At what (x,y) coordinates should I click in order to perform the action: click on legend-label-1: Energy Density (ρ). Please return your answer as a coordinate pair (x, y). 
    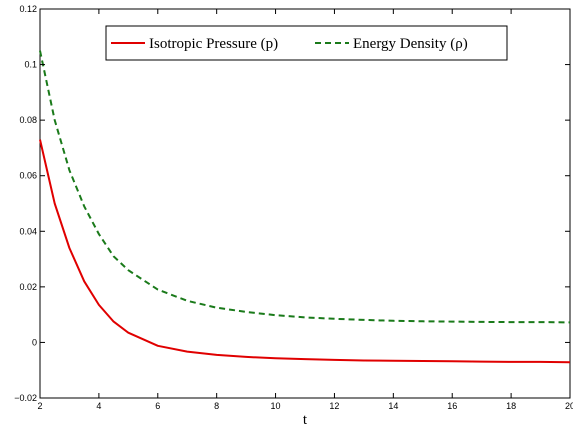
    Looking at the image, I should click on (410, 44).